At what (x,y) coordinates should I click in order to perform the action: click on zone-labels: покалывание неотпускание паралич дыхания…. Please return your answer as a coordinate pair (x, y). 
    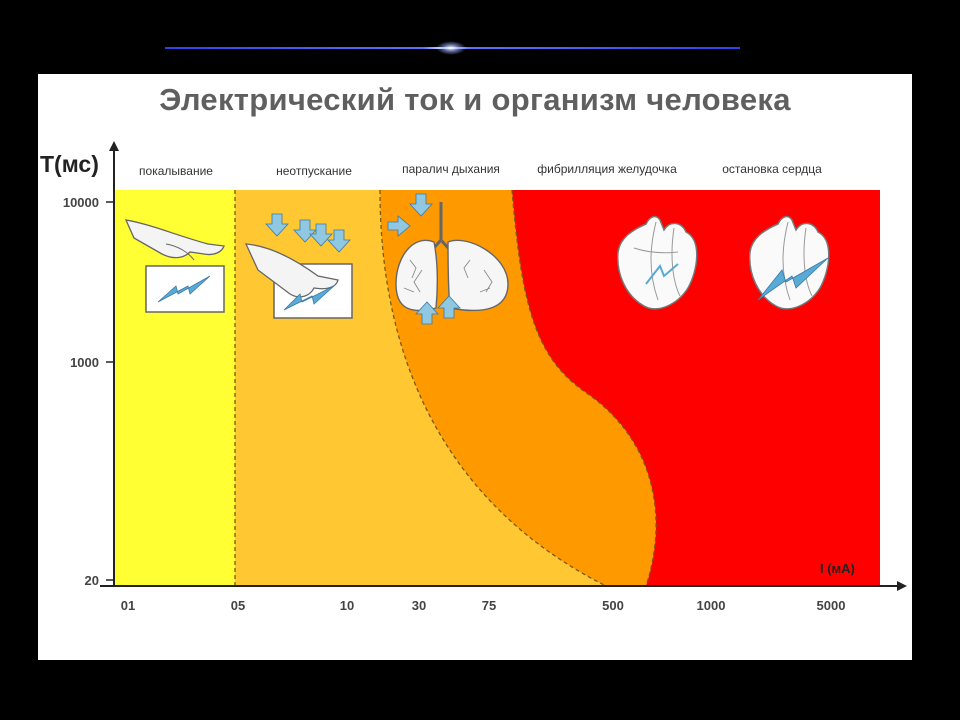
    Looking at the image, I should click on (480, 170).